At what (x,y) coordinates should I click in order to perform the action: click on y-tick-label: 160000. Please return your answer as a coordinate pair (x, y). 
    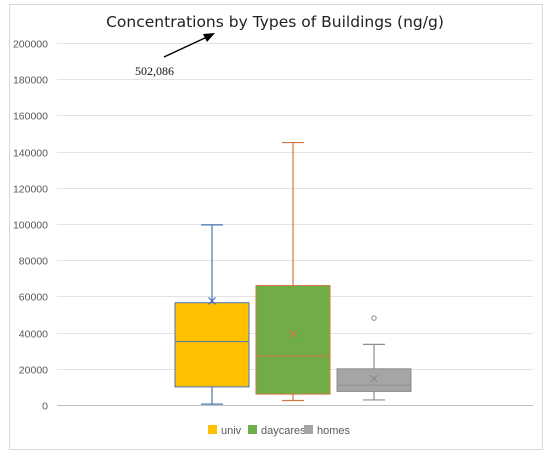
    Looking at the image, I should click on (30, 117).